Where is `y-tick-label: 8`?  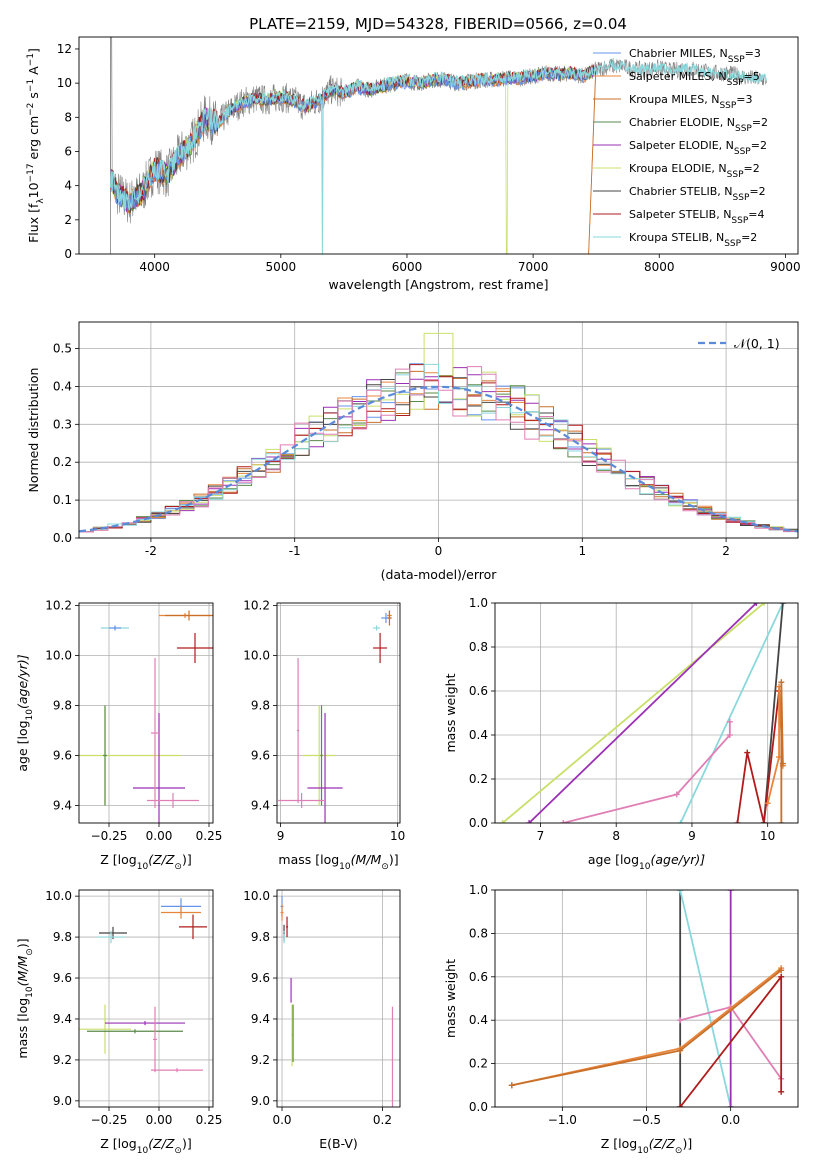
y-tick-label: 8 is located at coordinates (68, 117).